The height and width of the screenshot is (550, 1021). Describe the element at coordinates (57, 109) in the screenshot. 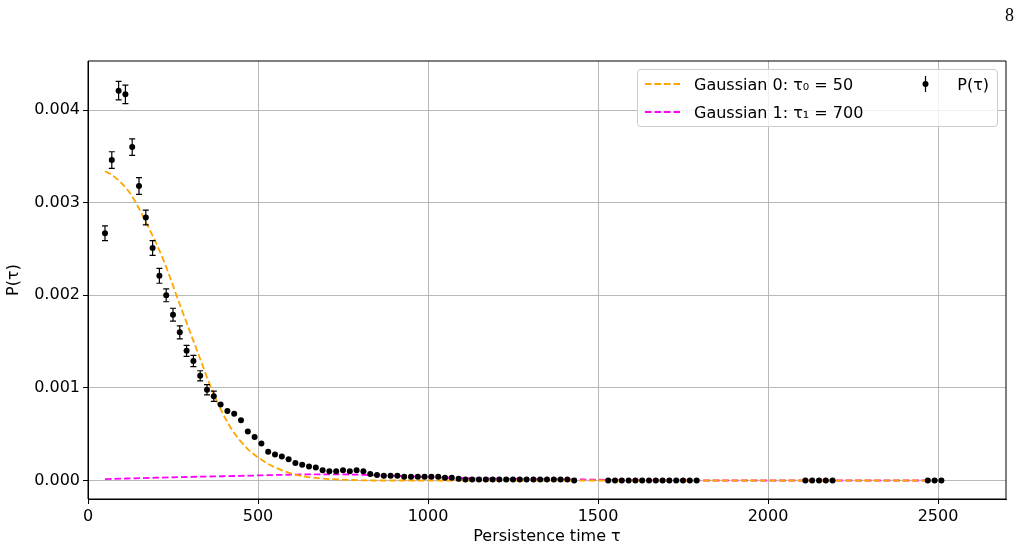

I see `y-tick-label: 0.004` at that location.